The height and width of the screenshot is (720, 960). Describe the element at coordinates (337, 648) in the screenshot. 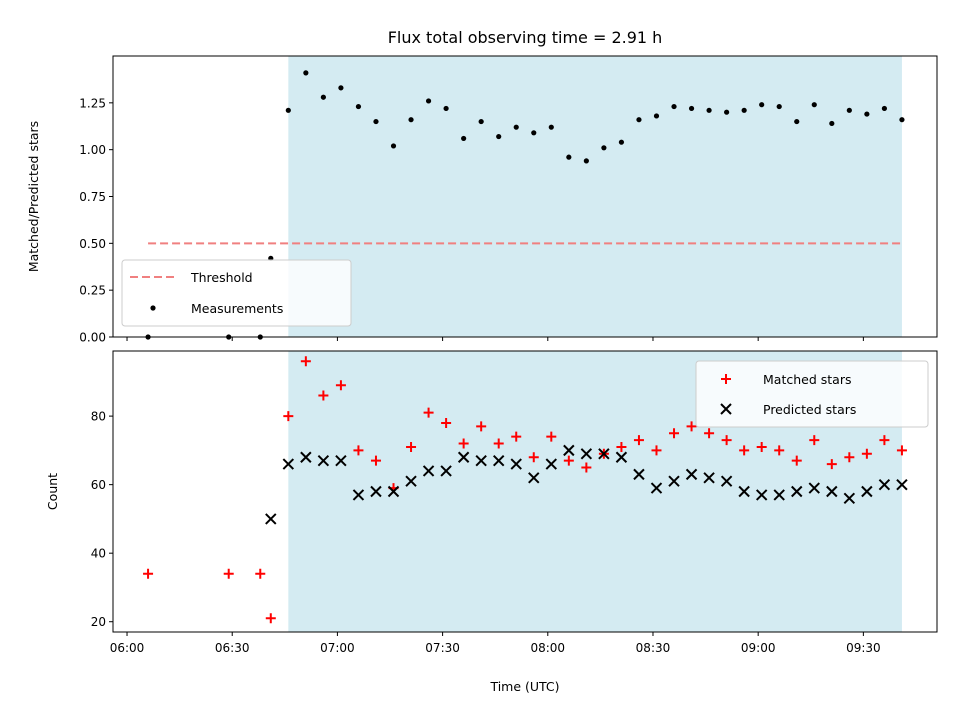

I see `xtick-label: 07:00` at that location.